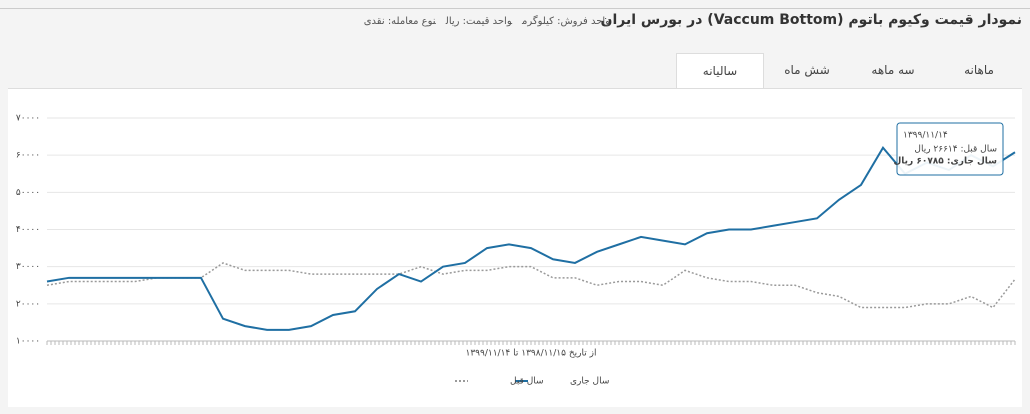  Describe the element at coordinates (807, 70) in the screenshot. I see `tab: شش ماه` at that location.